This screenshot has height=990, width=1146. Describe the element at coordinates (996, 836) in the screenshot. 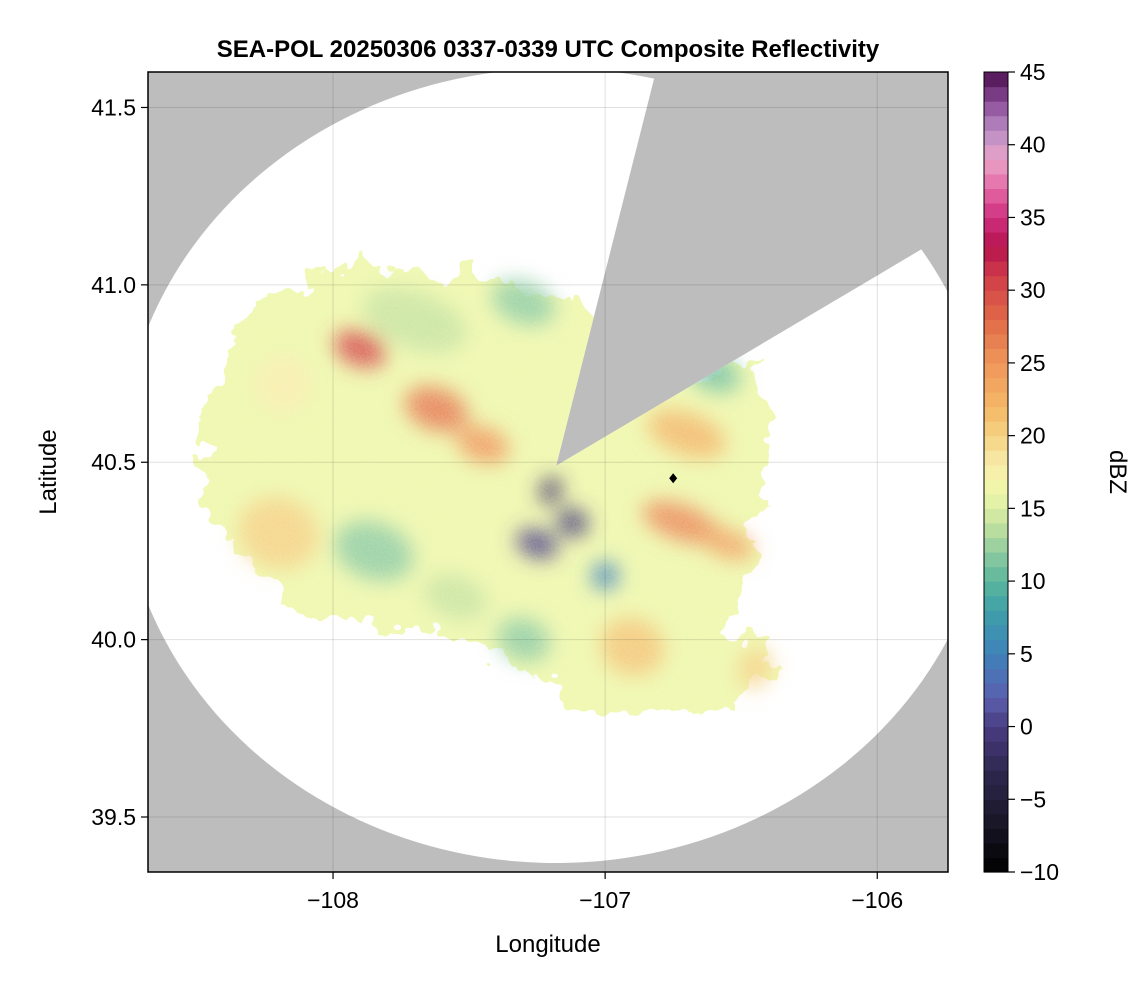

I see `colorbar-bin--8` at that location.